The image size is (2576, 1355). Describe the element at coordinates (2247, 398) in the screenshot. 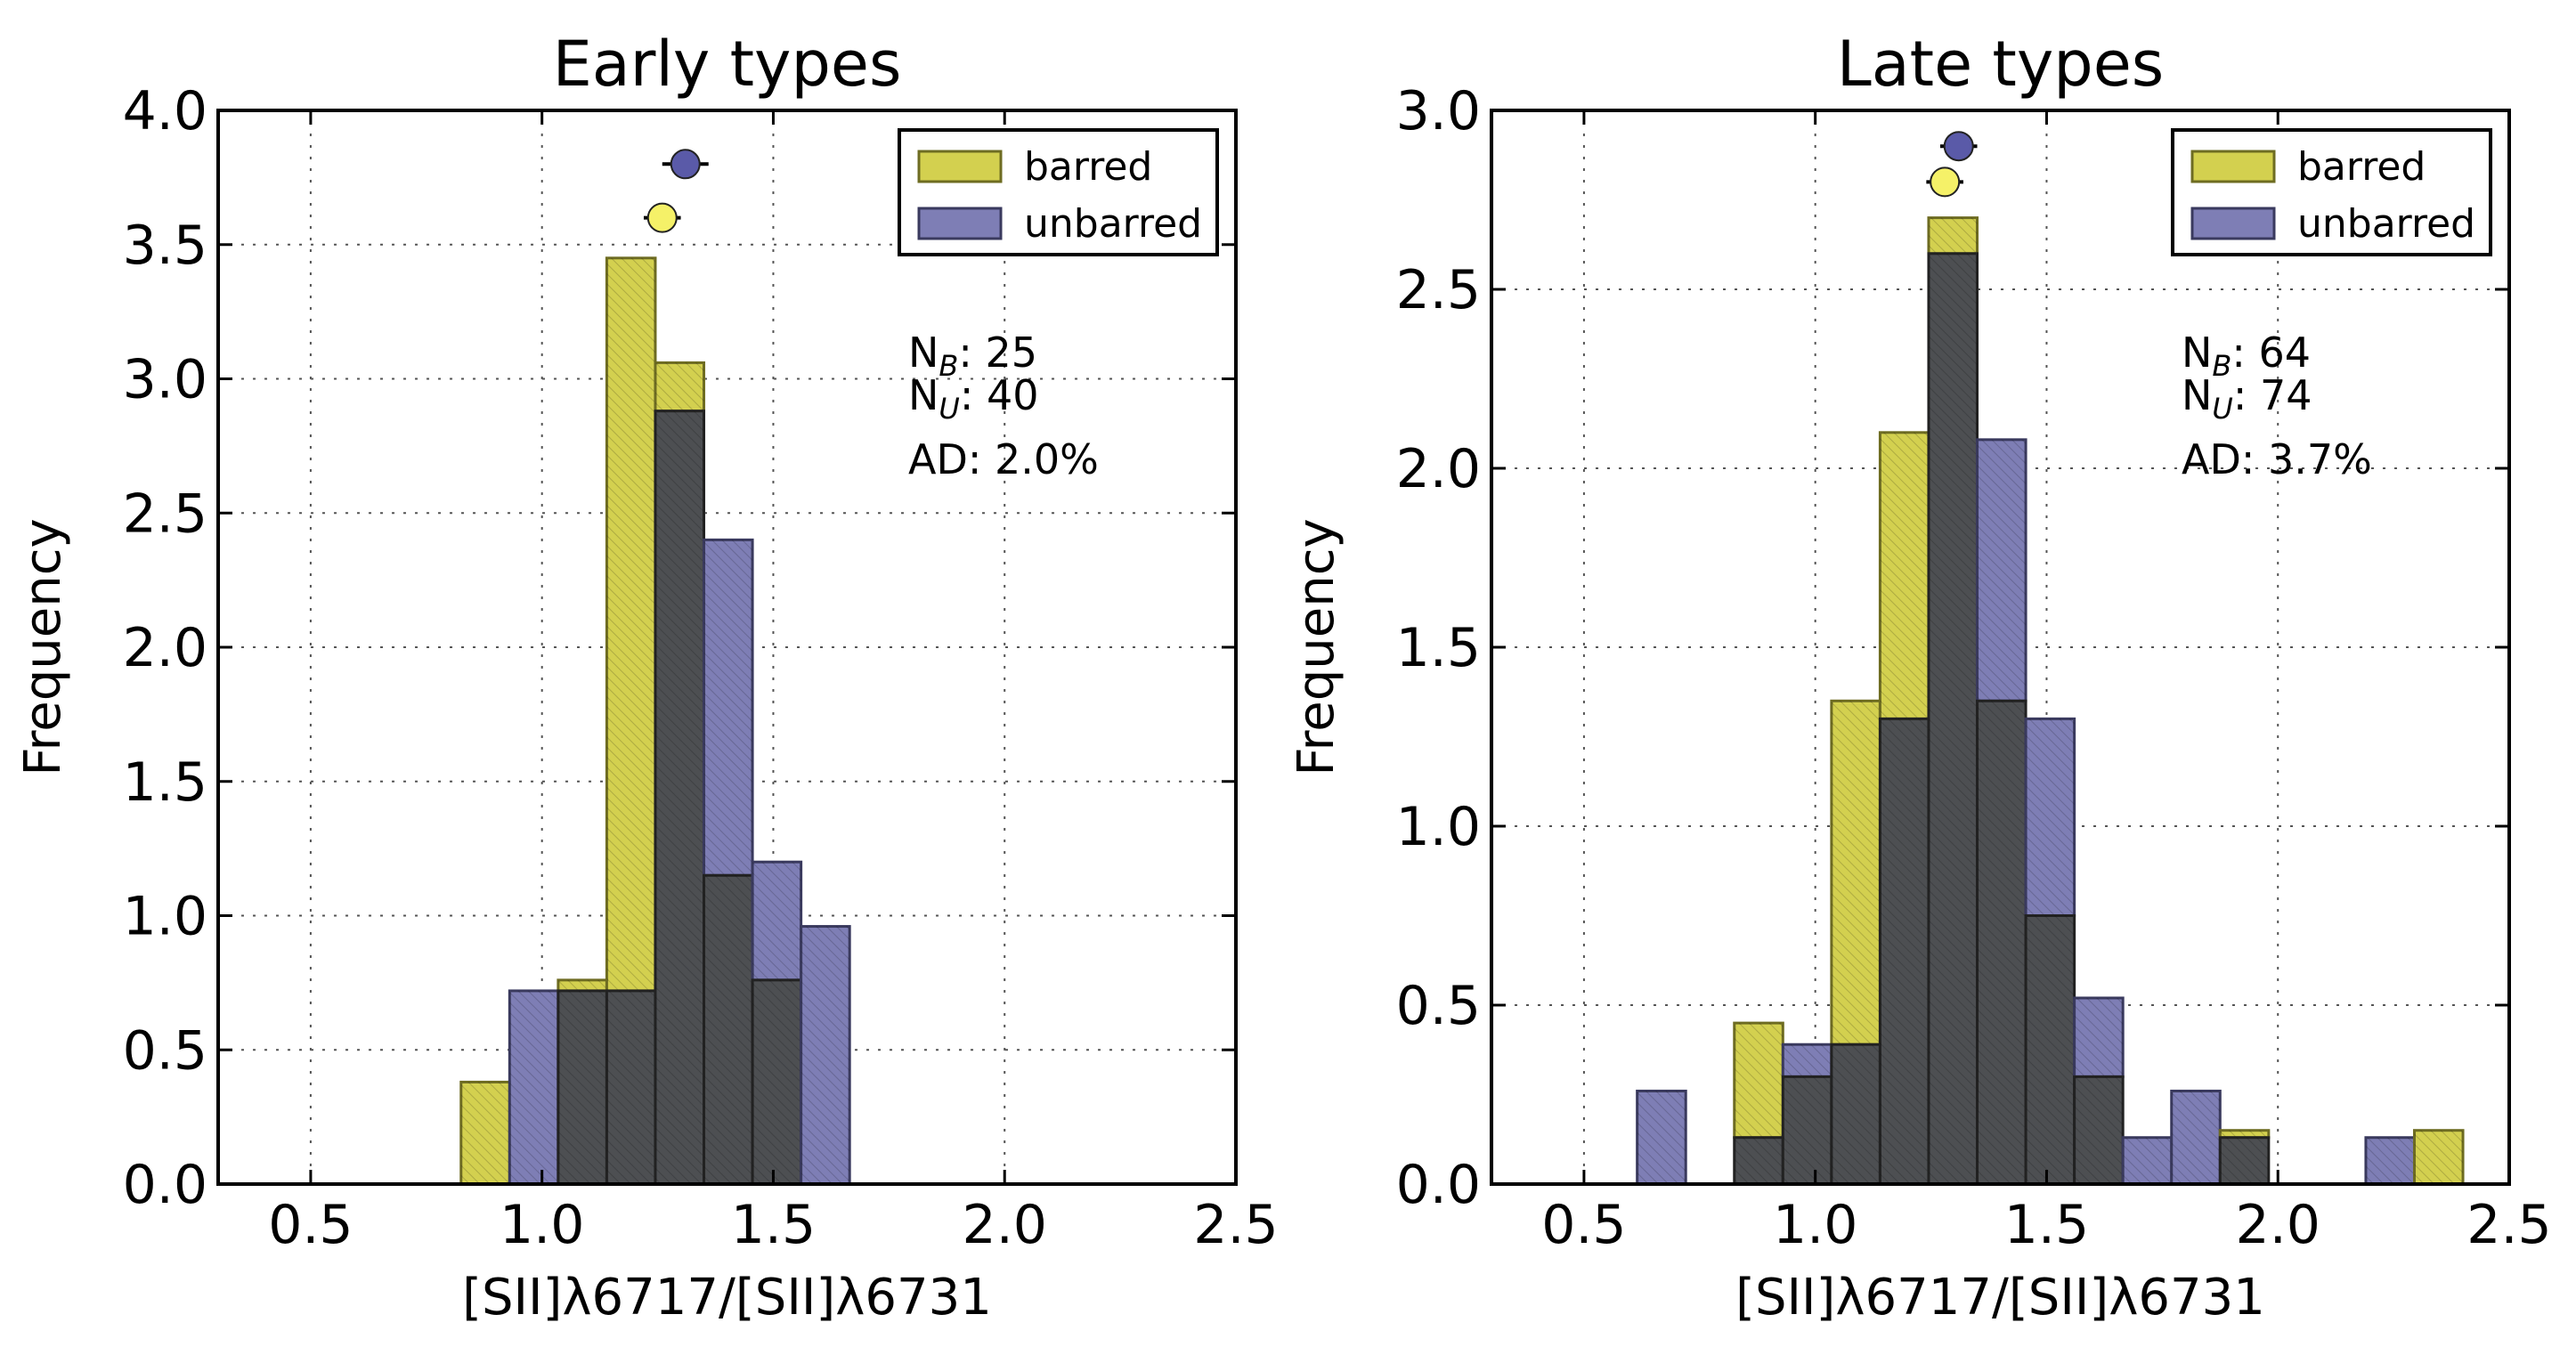

I see `stat-n-unbarred: NU: 74` at that location.